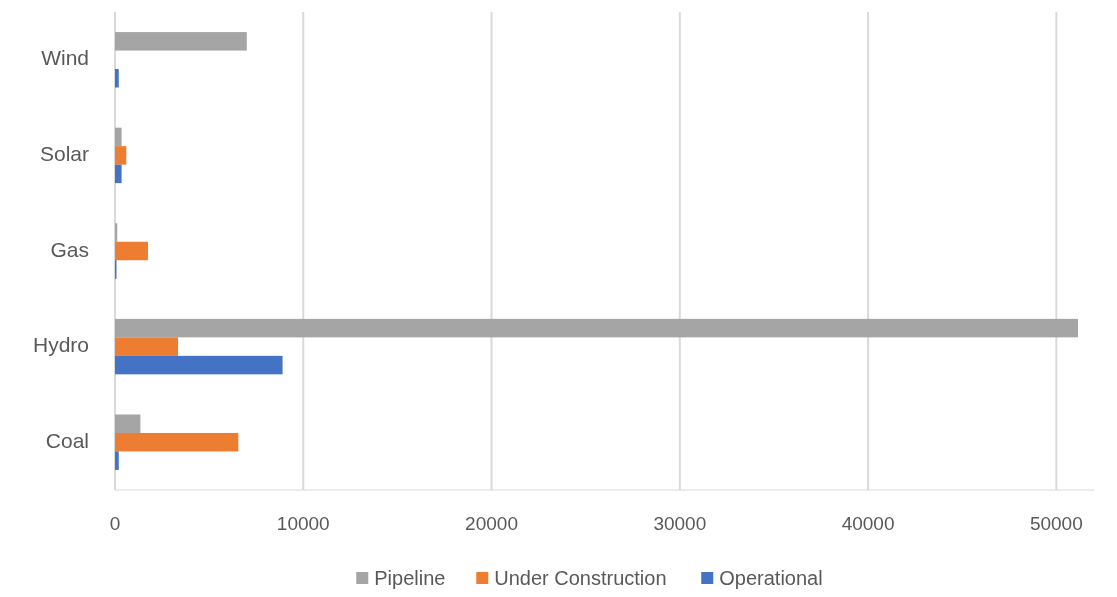  I want to click on y-tick-label: Coal, so click(67, 440).